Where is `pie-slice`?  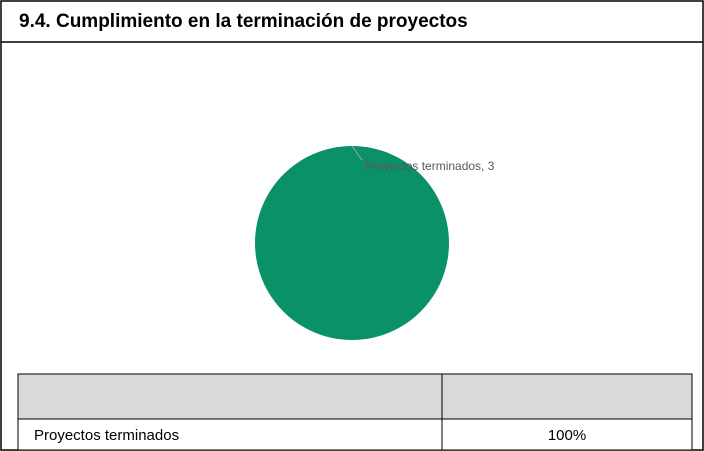
pie-slice is located at coordinates (352, 243).